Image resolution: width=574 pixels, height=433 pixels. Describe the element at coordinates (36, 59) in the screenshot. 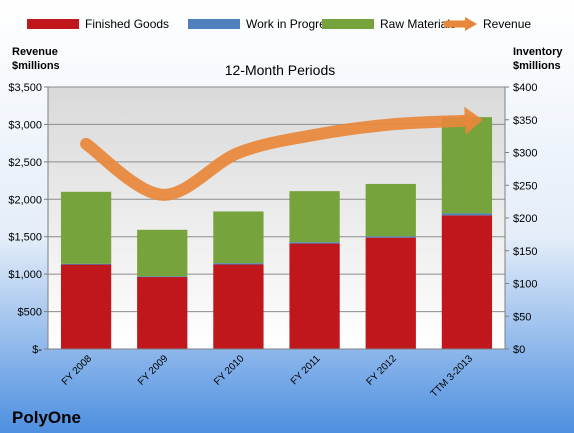

I see `left-axis-title: Revenue $millions` at that location.